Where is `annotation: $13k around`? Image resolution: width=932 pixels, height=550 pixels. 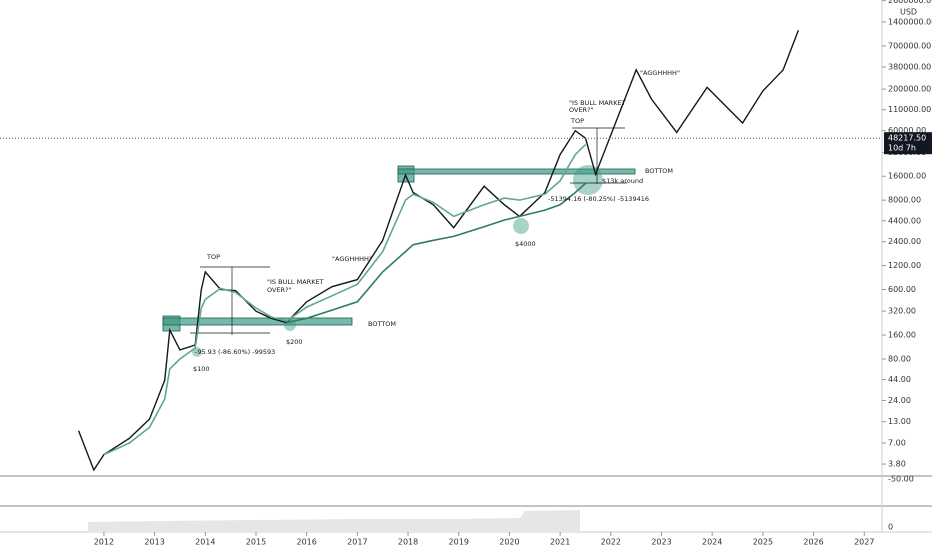
annotation: $13k around is located at coordinates (622, 181).